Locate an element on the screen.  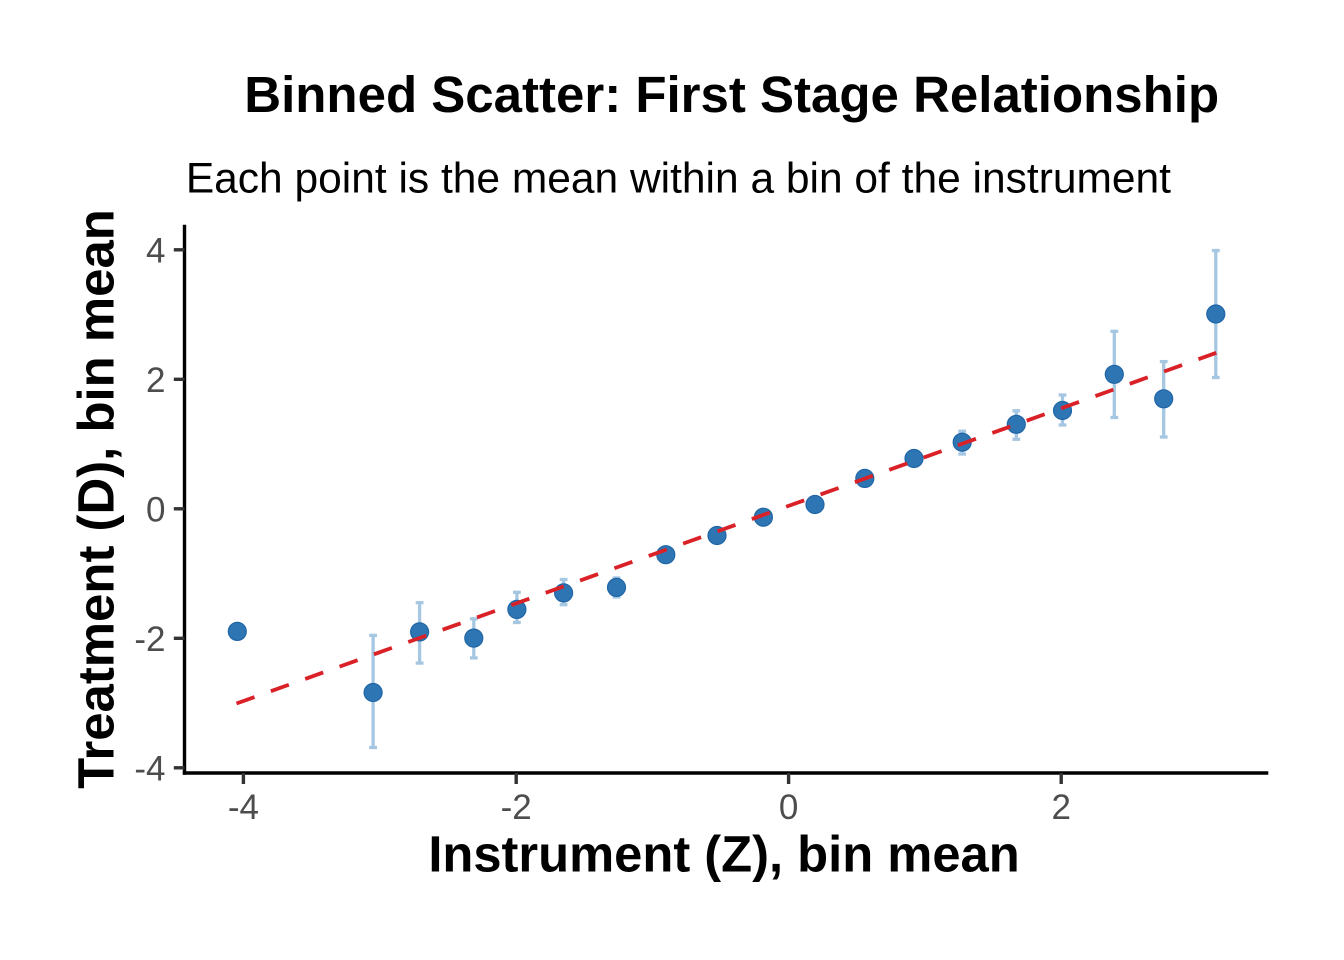
svg-text: Instrument (Z), bin mean is located at coordinates (723, 854).